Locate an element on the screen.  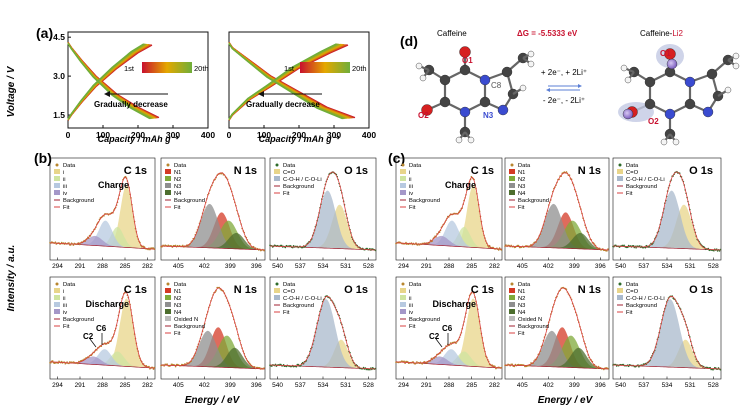
xps-xtick-label: 537 is located at coordinates (300, 266).